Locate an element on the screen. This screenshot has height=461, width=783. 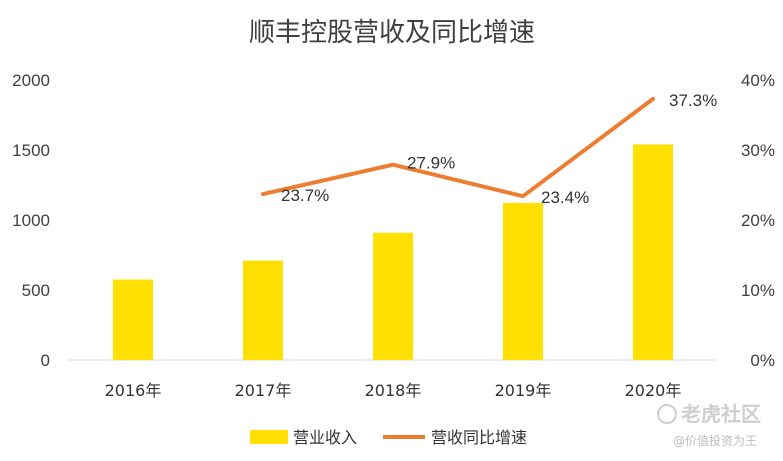
y2-tick-label: 20% is located at coordinates (758, 220).